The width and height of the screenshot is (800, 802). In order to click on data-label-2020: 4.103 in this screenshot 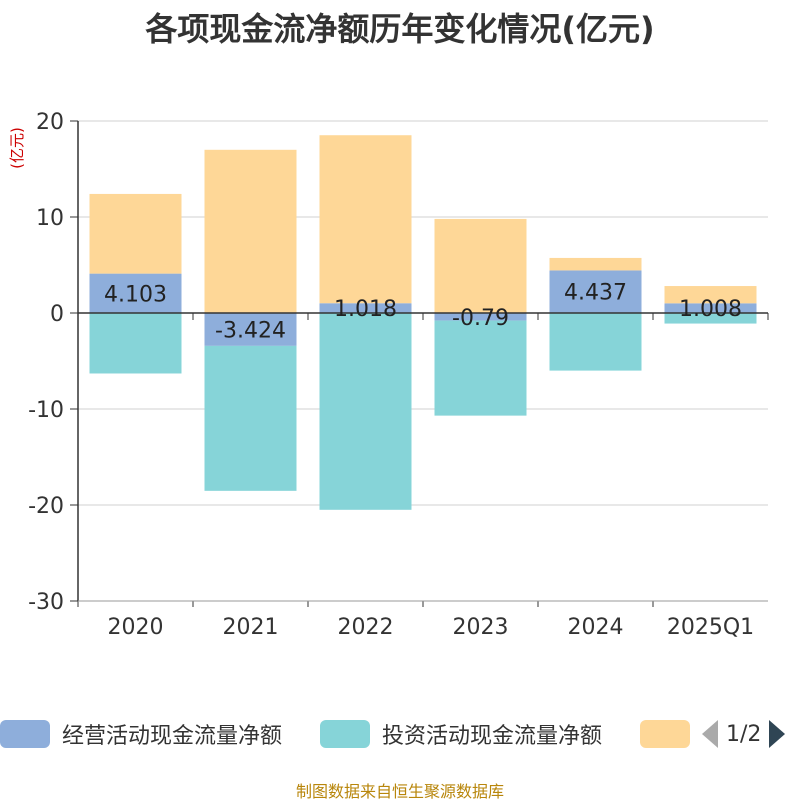, I will do `click(135, 294)`.